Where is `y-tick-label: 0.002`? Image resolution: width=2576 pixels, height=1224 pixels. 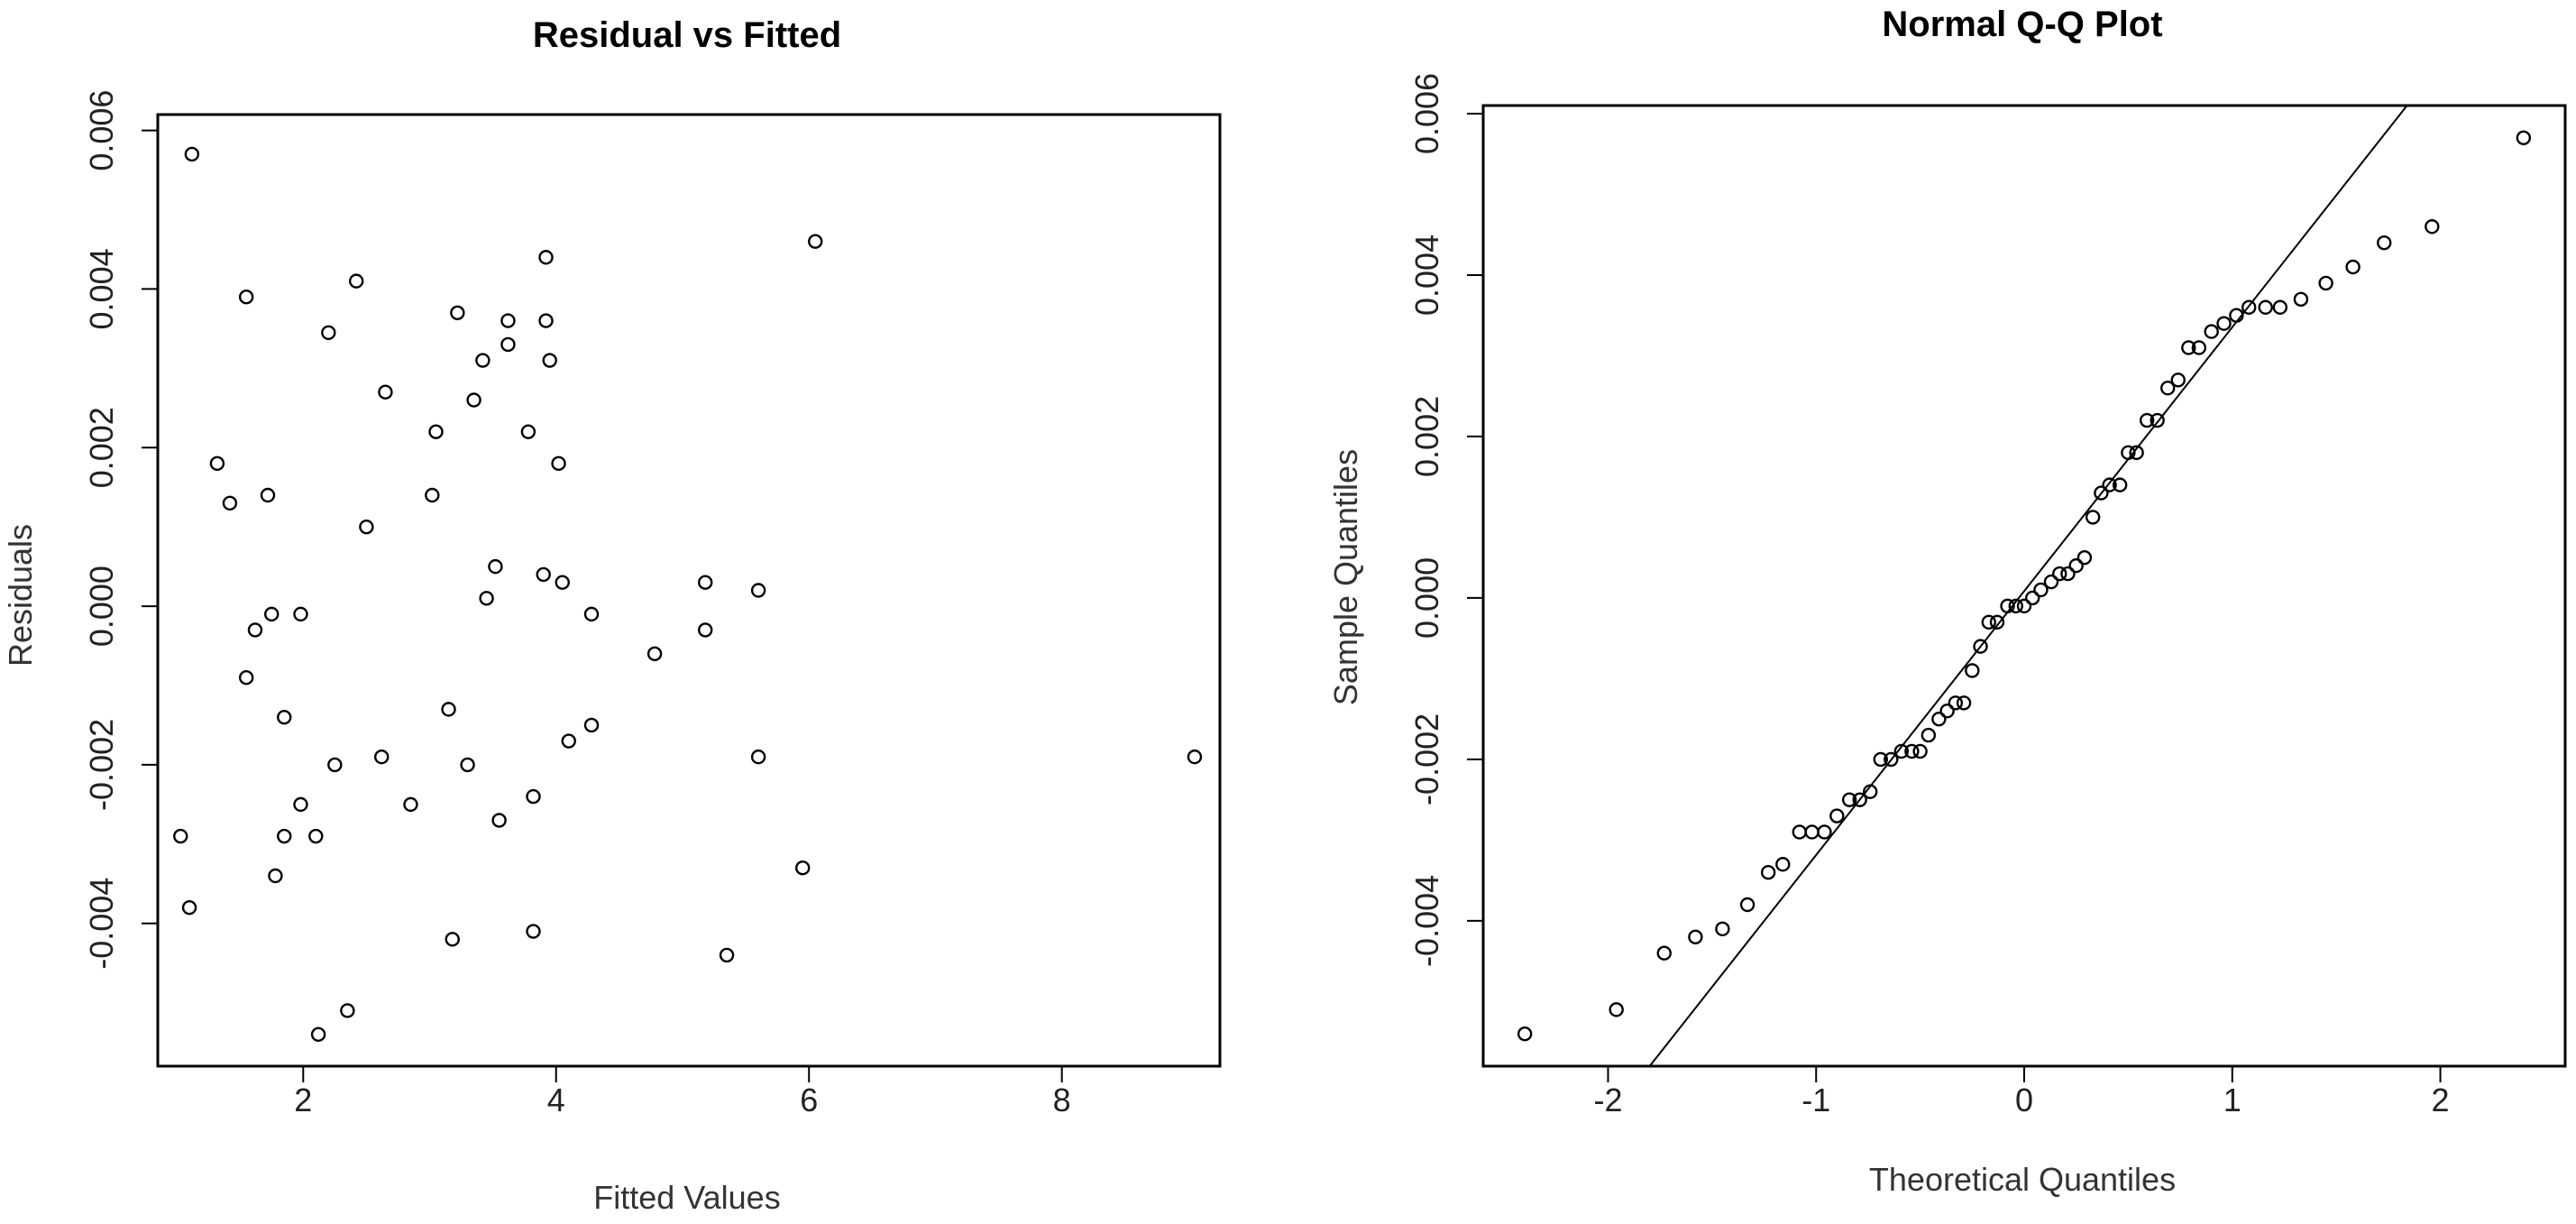 y-tick-label: 0.002 is located at coordinates (101, 448).